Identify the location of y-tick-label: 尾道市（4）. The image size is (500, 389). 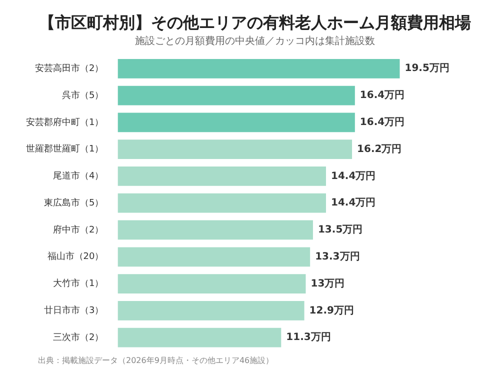
(78, 176).